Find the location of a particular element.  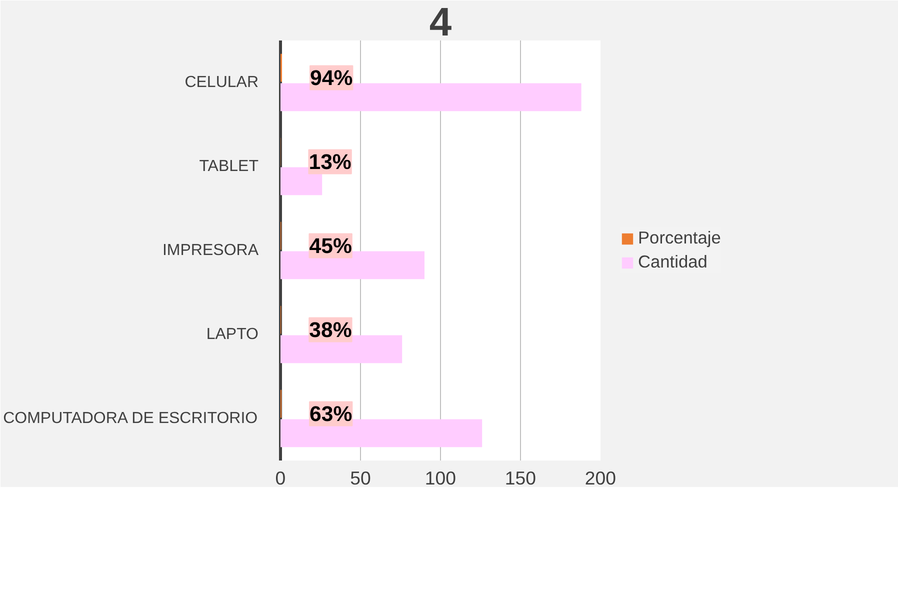

data-label: 45% is located at coordinates (330, 246).